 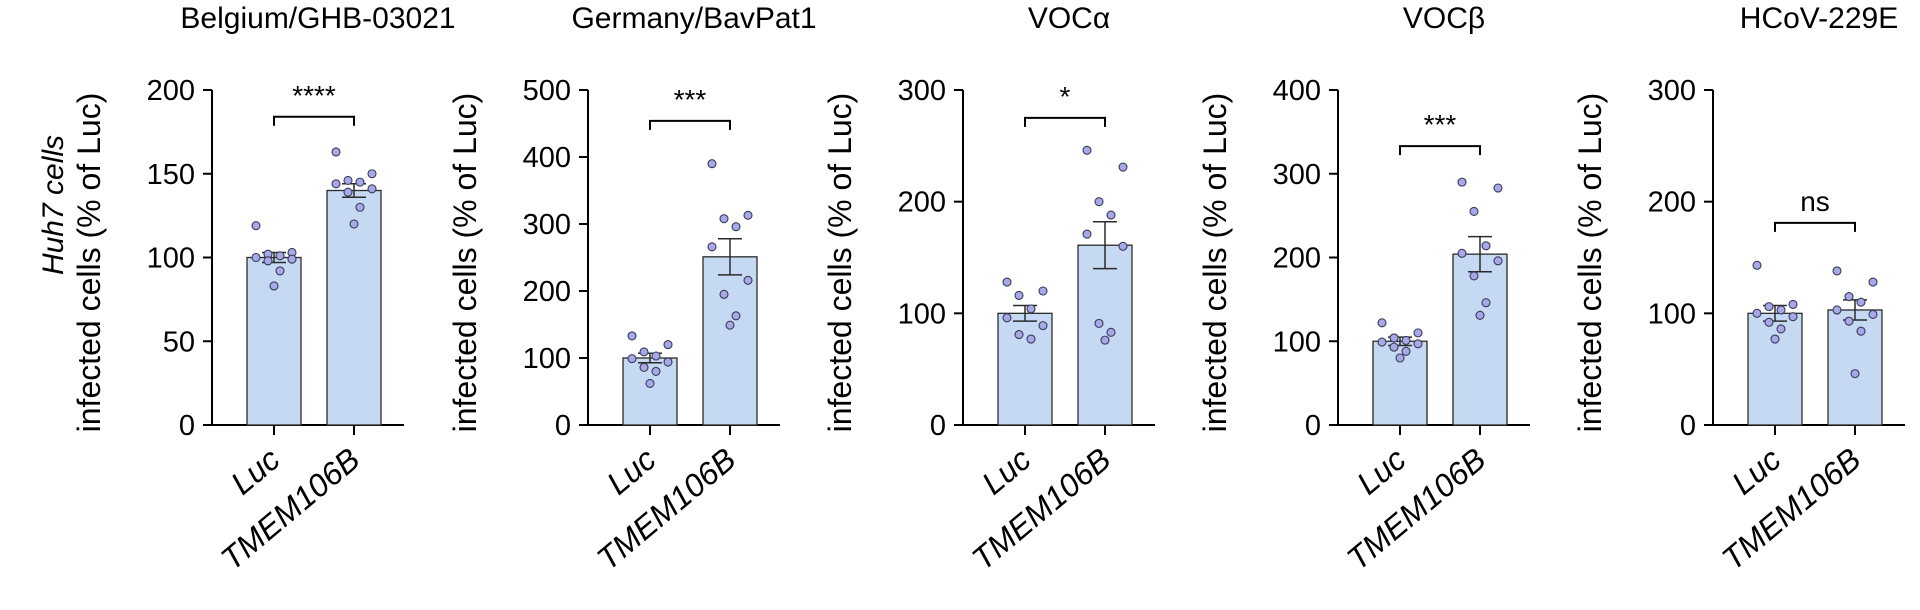 What do you see at coordinates (547, 91) in the screenshot?
I see `y-tick-label: 500` at bounding box center [547, 91].